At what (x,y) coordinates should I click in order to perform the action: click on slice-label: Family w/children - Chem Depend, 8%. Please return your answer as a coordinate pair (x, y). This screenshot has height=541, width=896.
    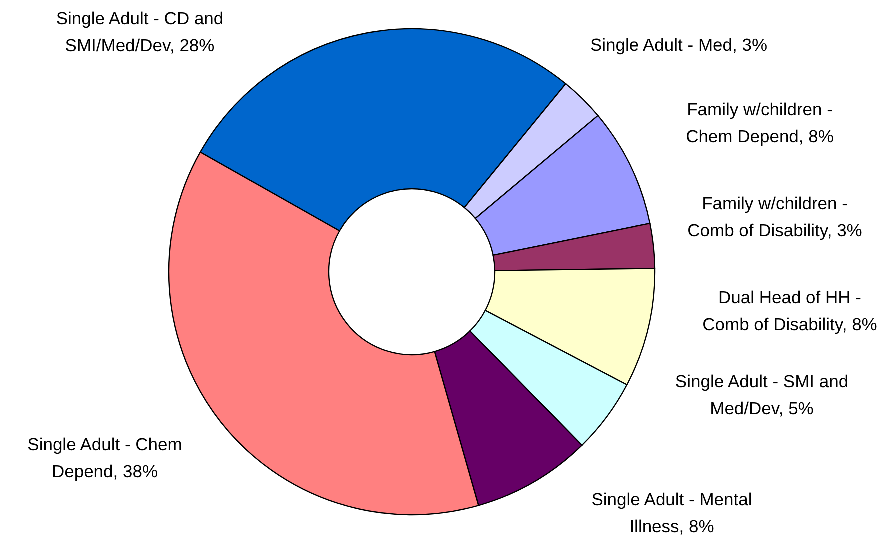
    Looking at the image, I should click on (760, 122).